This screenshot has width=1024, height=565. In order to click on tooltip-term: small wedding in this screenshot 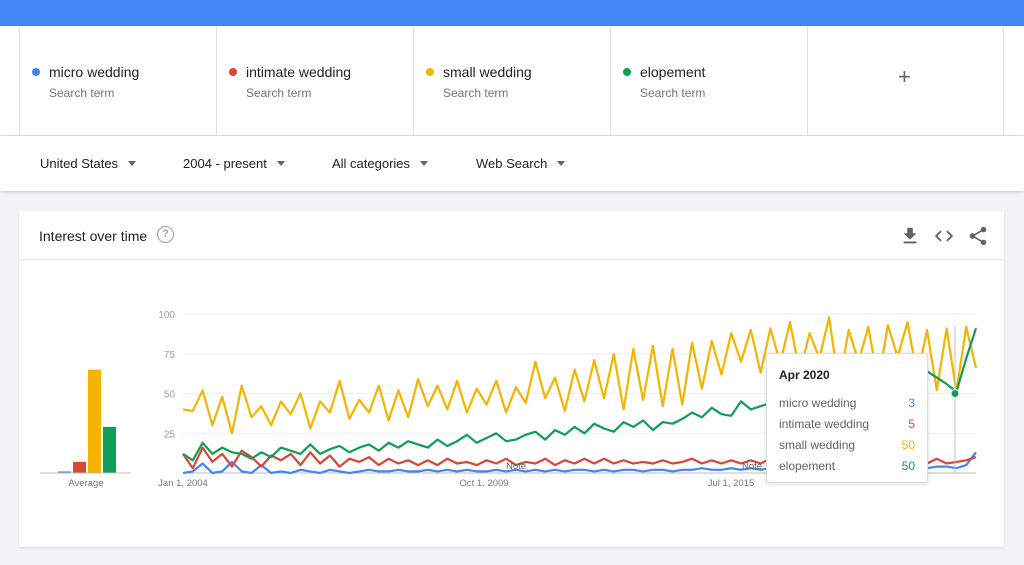, I will do `click(817, 445)`.